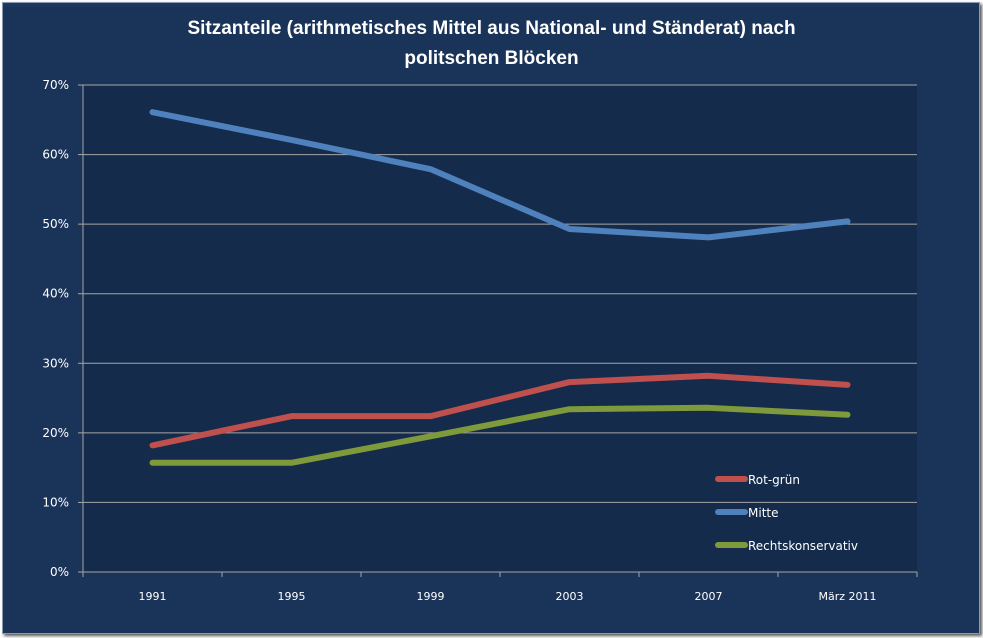 The image size is (983, 638). What do you see at coordinates (59, 572) in the screenshot?
I see `y-tick-label: 0%` at bounding box center [59, 572].